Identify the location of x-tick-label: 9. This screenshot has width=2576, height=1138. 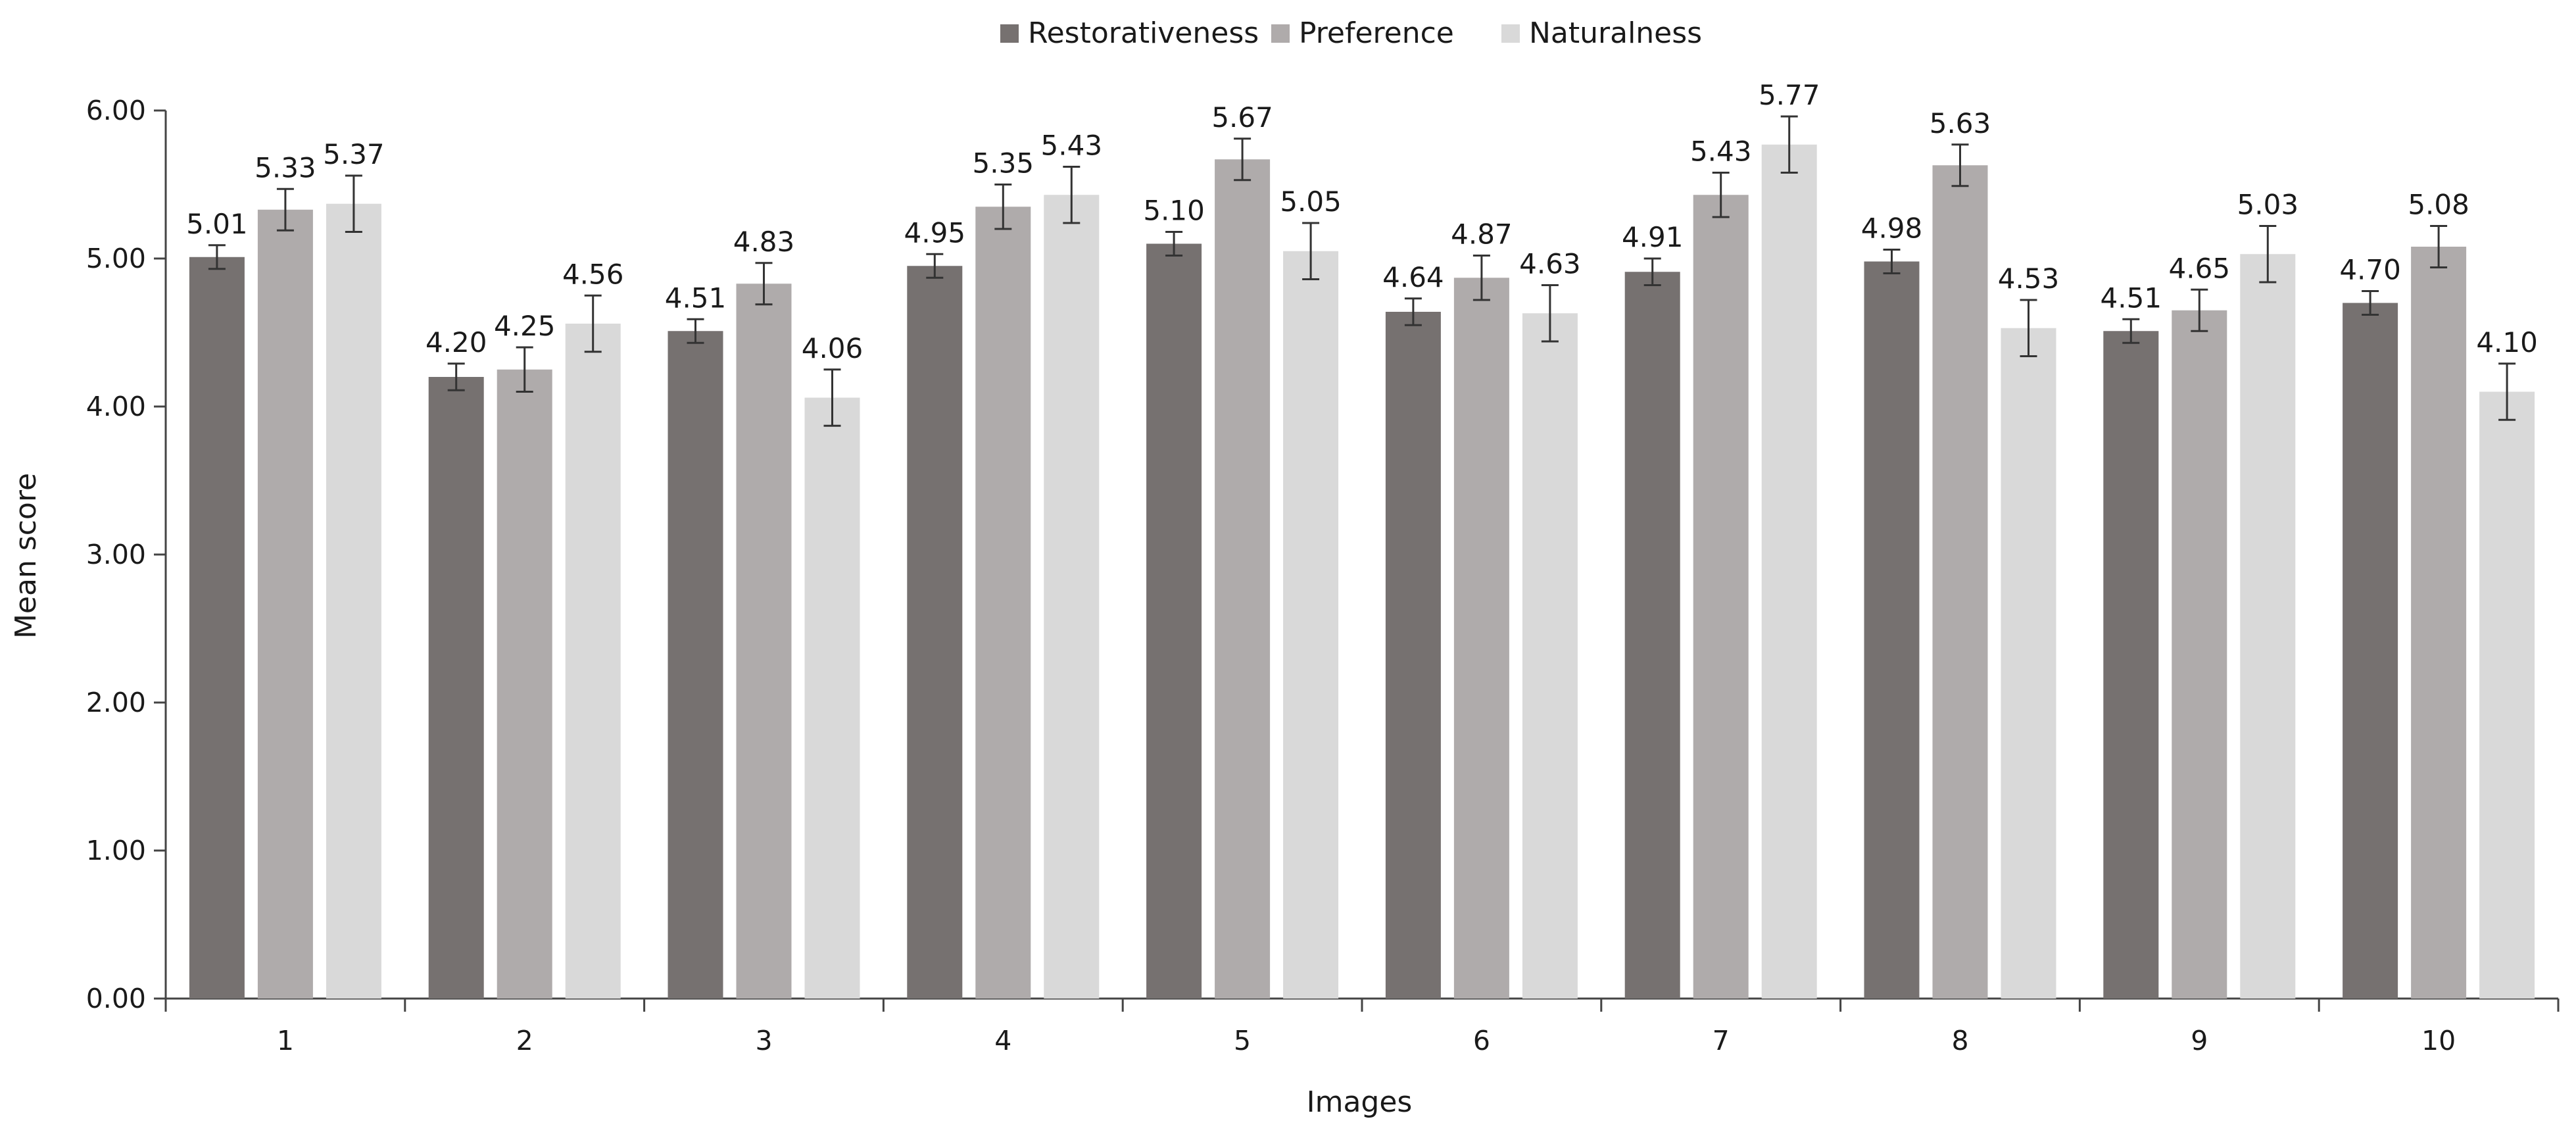
(2199, 1040).